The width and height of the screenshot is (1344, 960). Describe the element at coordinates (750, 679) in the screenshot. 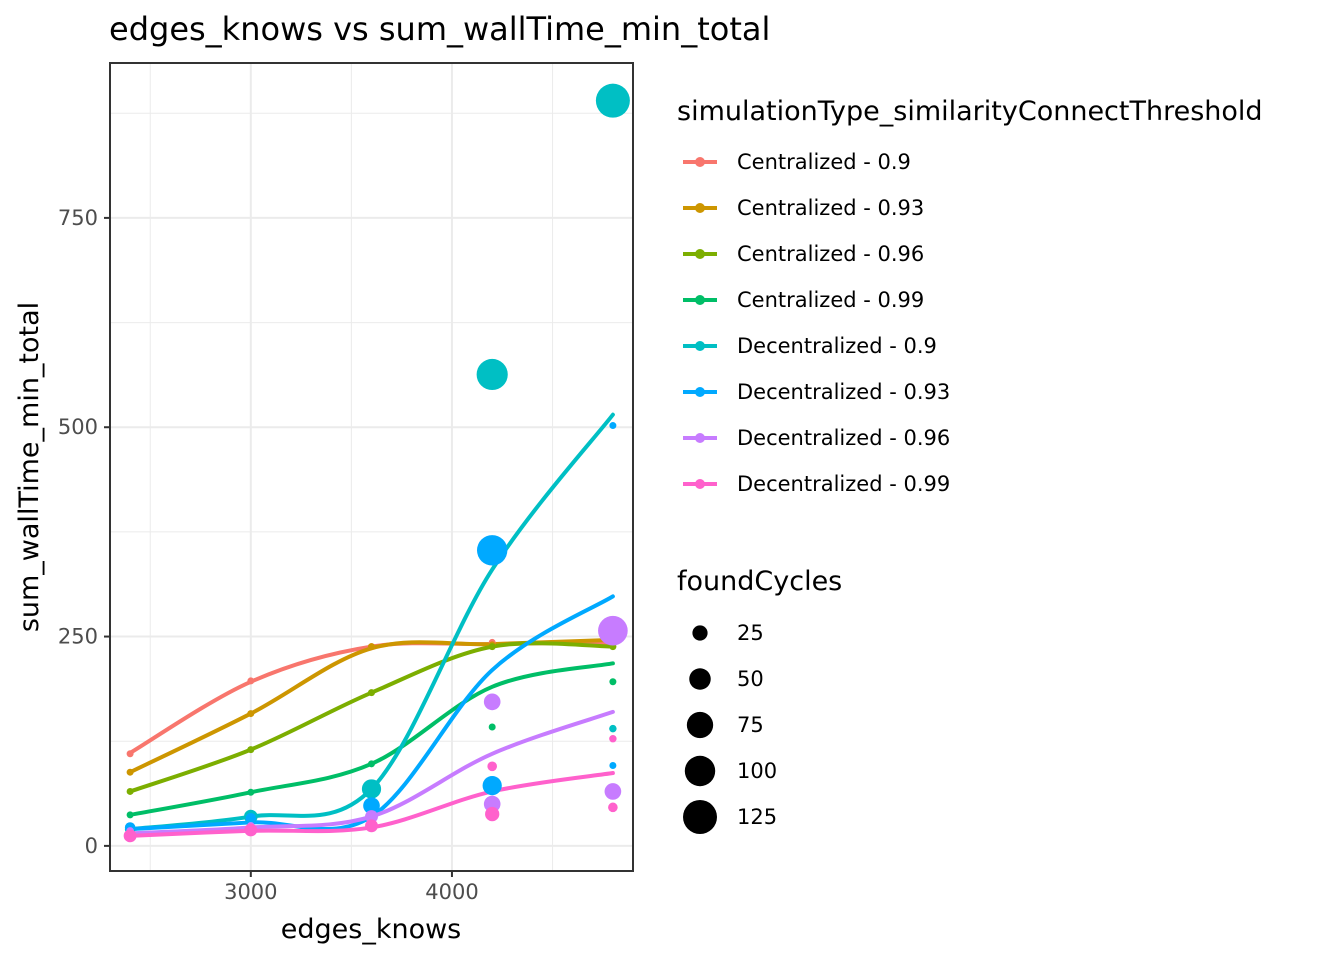

I see `size-legend-label: 50` at that location.